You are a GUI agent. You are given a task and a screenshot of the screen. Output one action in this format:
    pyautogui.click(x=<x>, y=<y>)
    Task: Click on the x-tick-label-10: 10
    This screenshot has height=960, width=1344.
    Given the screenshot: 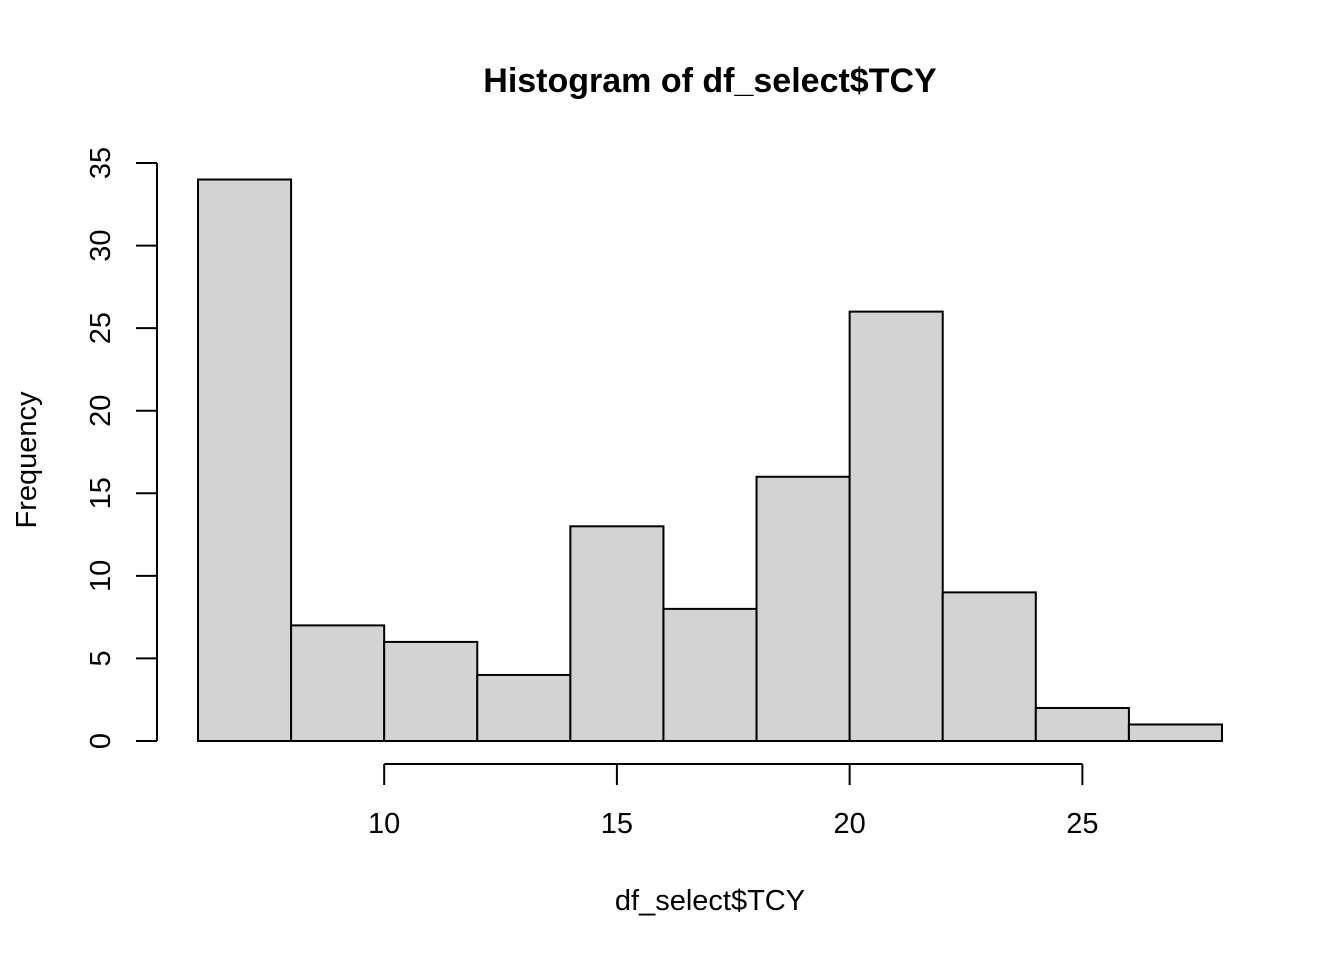 What is the action you would take?
    pyautogui.click(x=384, y=824)
    